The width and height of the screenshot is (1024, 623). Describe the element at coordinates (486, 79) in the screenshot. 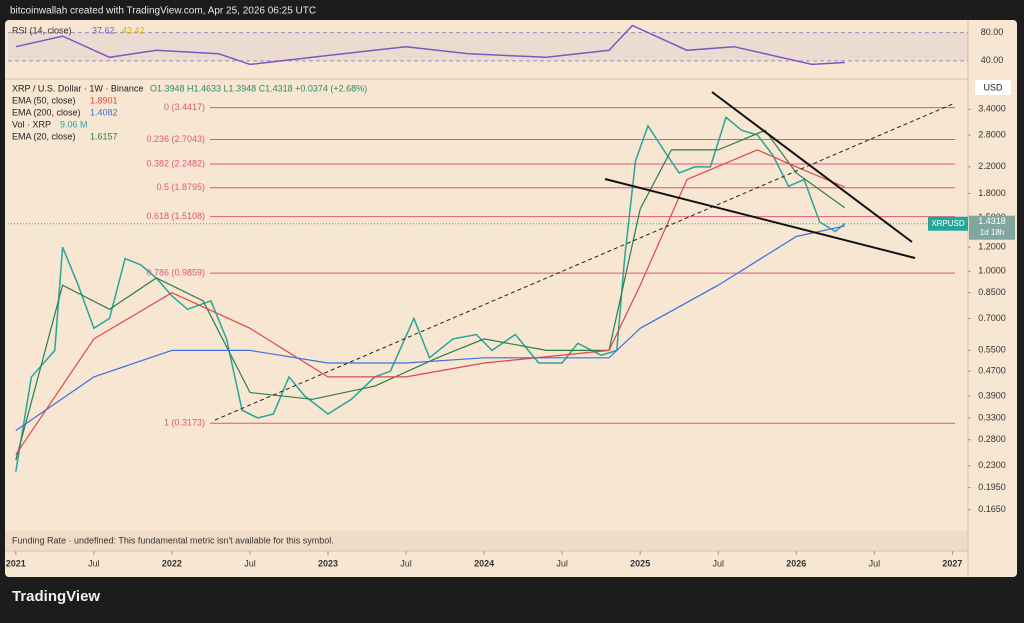

I see `pane-divider` at that location.